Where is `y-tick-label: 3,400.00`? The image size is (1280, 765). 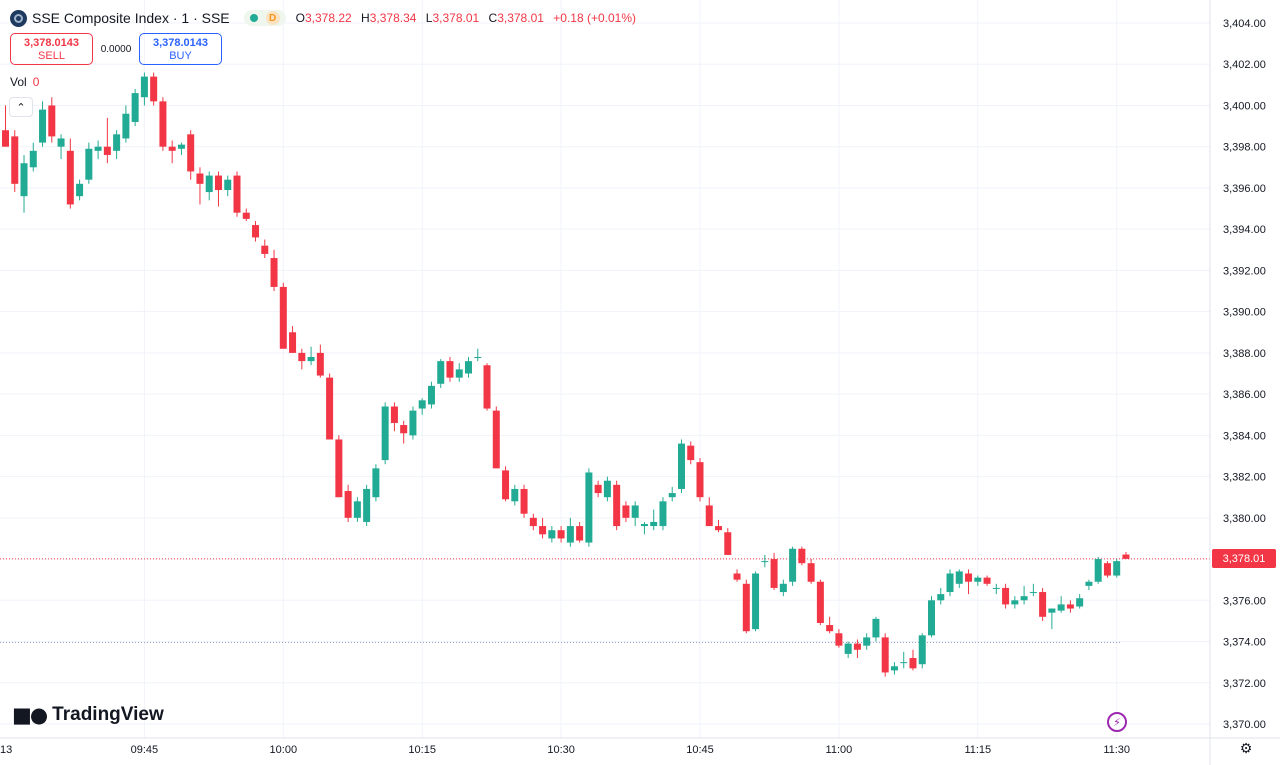 y-tick-label: 3,400.00 is located at coordinates (1244, 106).